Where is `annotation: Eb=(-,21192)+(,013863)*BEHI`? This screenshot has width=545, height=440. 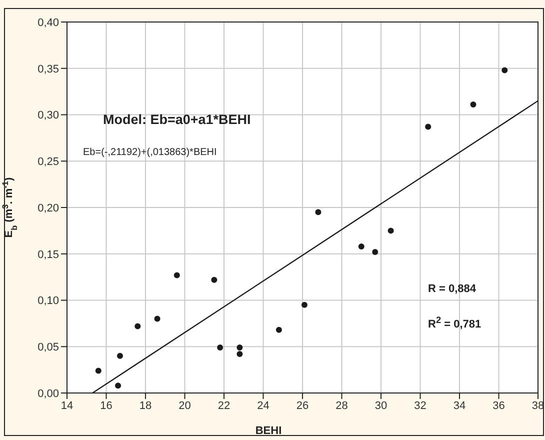 annotation: Eb=(-,21192)+(,013863)*BEHI is located at coordinates (150, 152).